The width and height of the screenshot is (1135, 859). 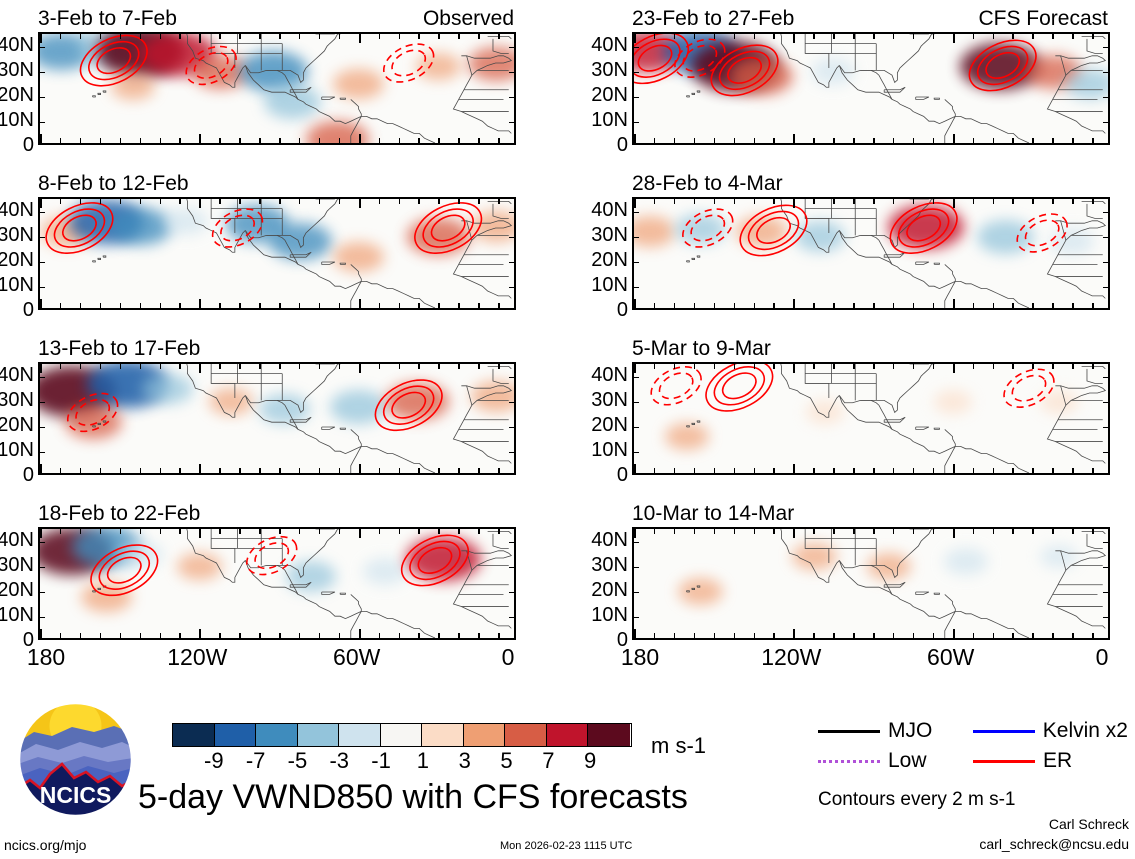 What do you see at coordinates (271, 659) in the screenshot?
I see `x-axis-obs-4: 180 120W 60W 0` at bounding box center [271, 659].